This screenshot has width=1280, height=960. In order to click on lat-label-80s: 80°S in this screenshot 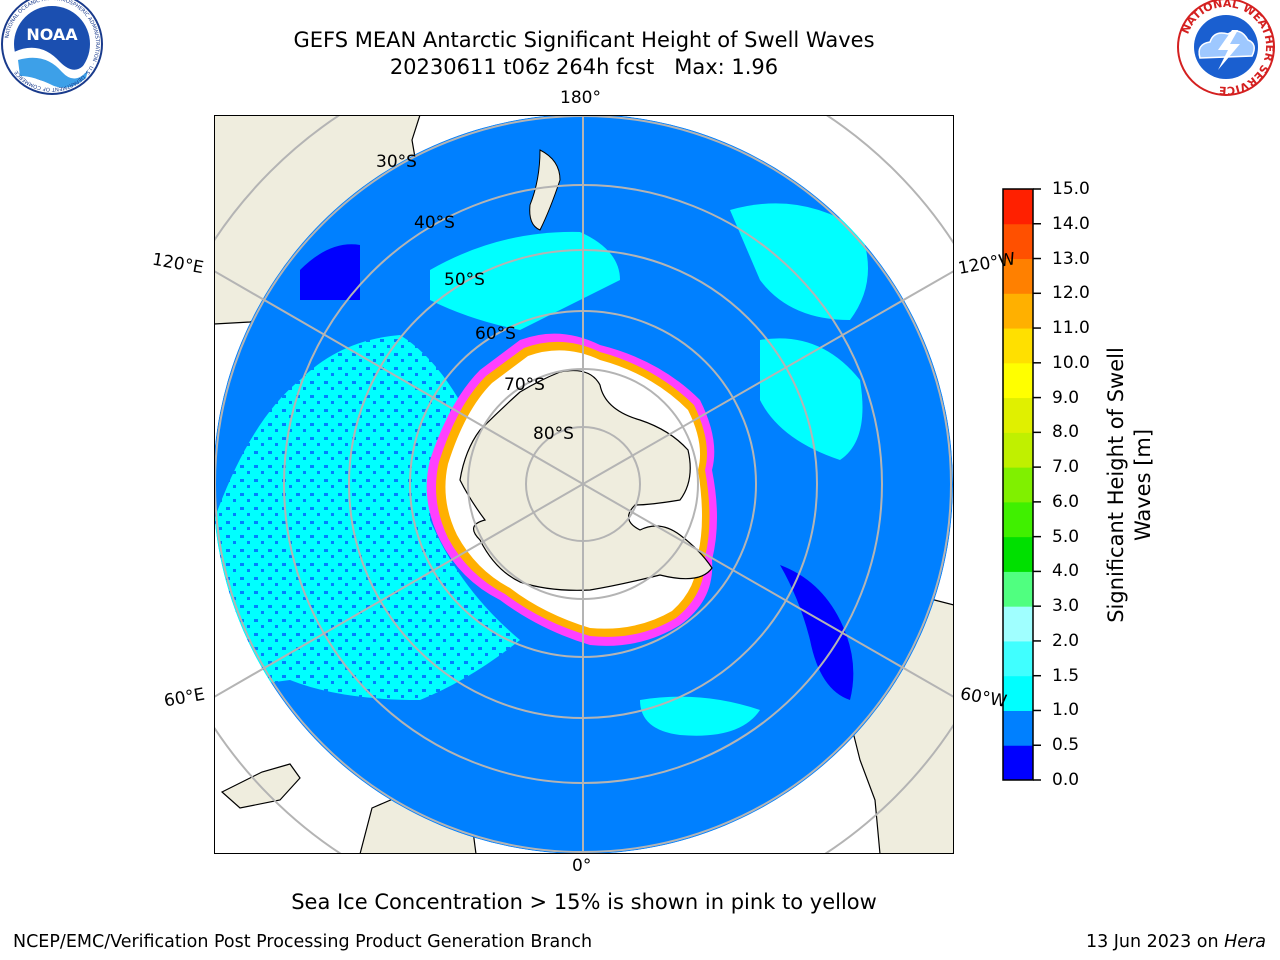, I will do `click(553, 434)`.